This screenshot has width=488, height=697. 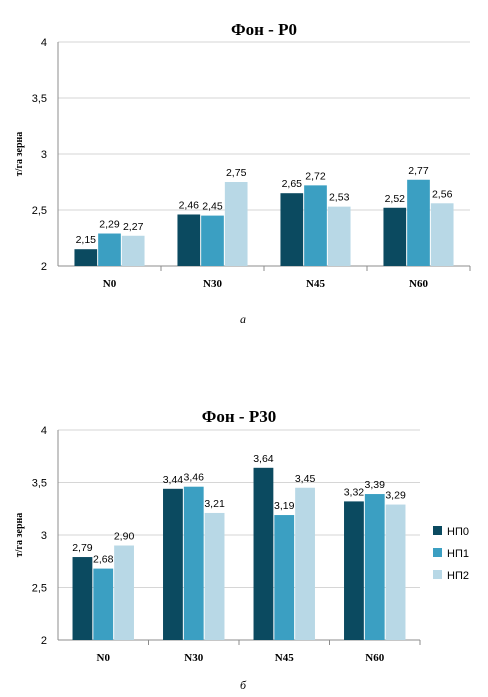 I want to click on data-label: 3,64, so click(x=263, y=459).